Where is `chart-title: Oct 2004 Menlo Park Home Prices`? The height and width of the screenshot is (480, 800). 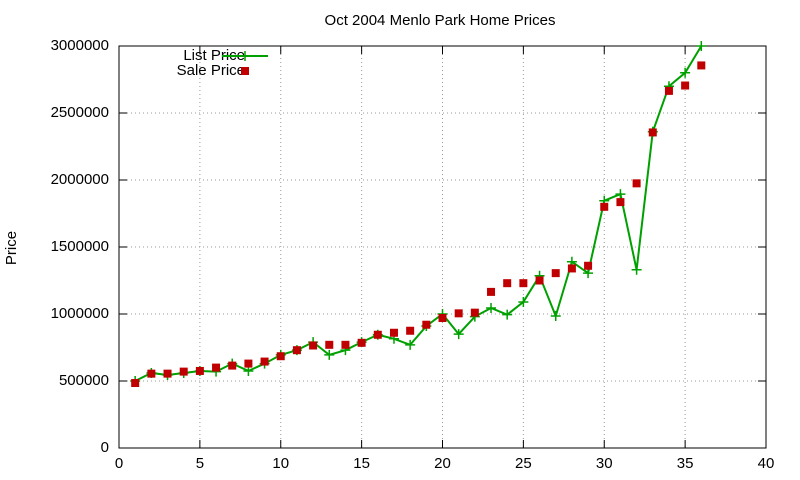
chart-title: Oct 2004 Menlo Park Home Prices is located at coordinates (440, 20).